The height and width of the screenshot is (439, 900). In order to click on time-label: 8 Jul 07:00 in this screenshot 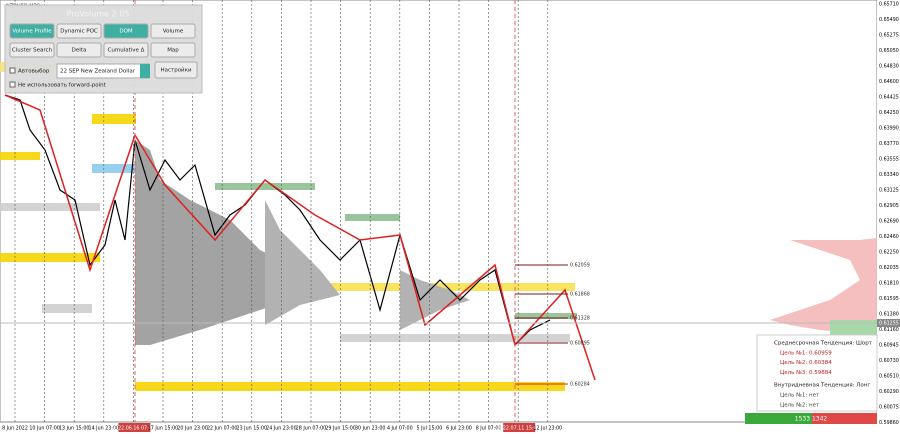, I will do `click(489, 429)`.